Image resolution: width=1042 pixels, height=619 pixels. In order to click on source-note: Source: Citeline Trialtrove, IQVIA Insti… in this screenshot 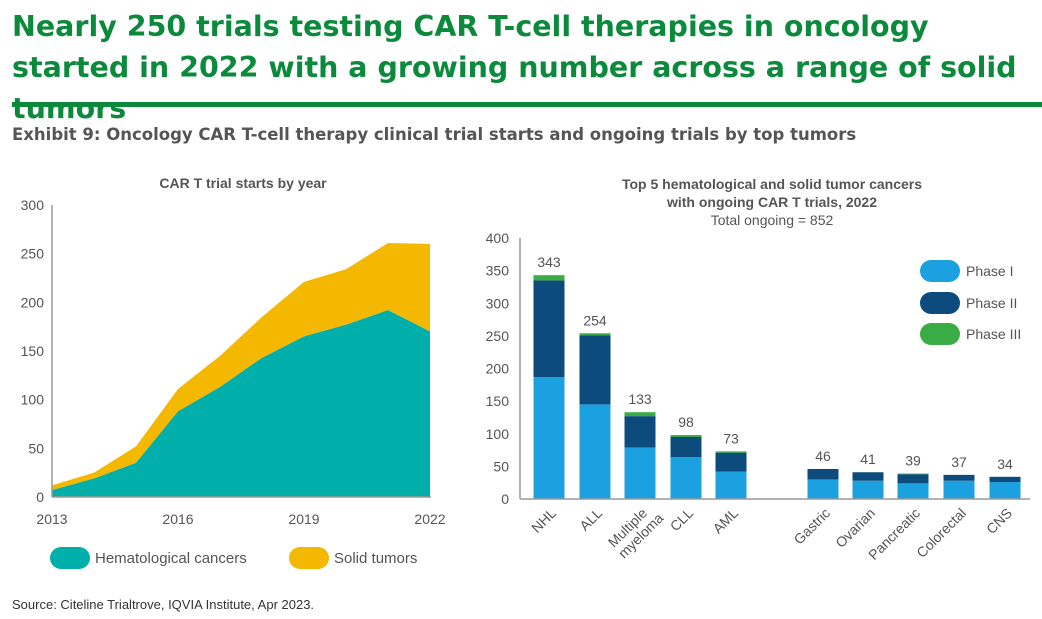, I will do `click(163, 604)`.